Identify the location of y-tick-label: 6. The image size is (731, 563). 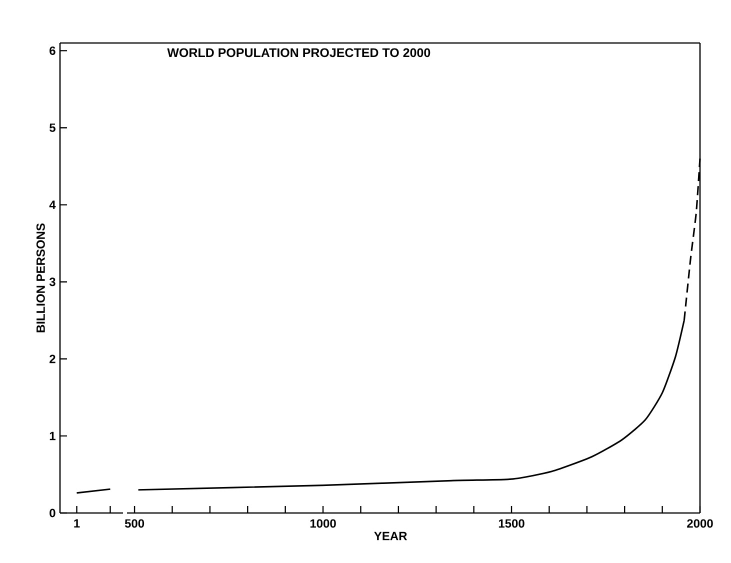
(53, 50).